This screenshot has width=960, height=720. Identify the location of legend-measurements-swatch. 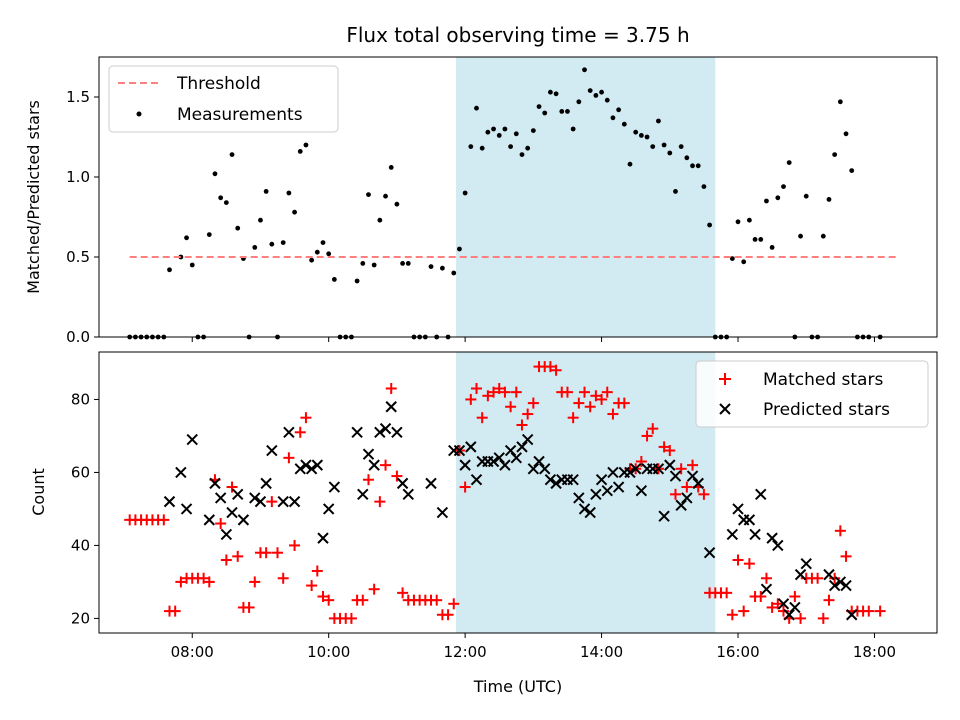
(139, 114).